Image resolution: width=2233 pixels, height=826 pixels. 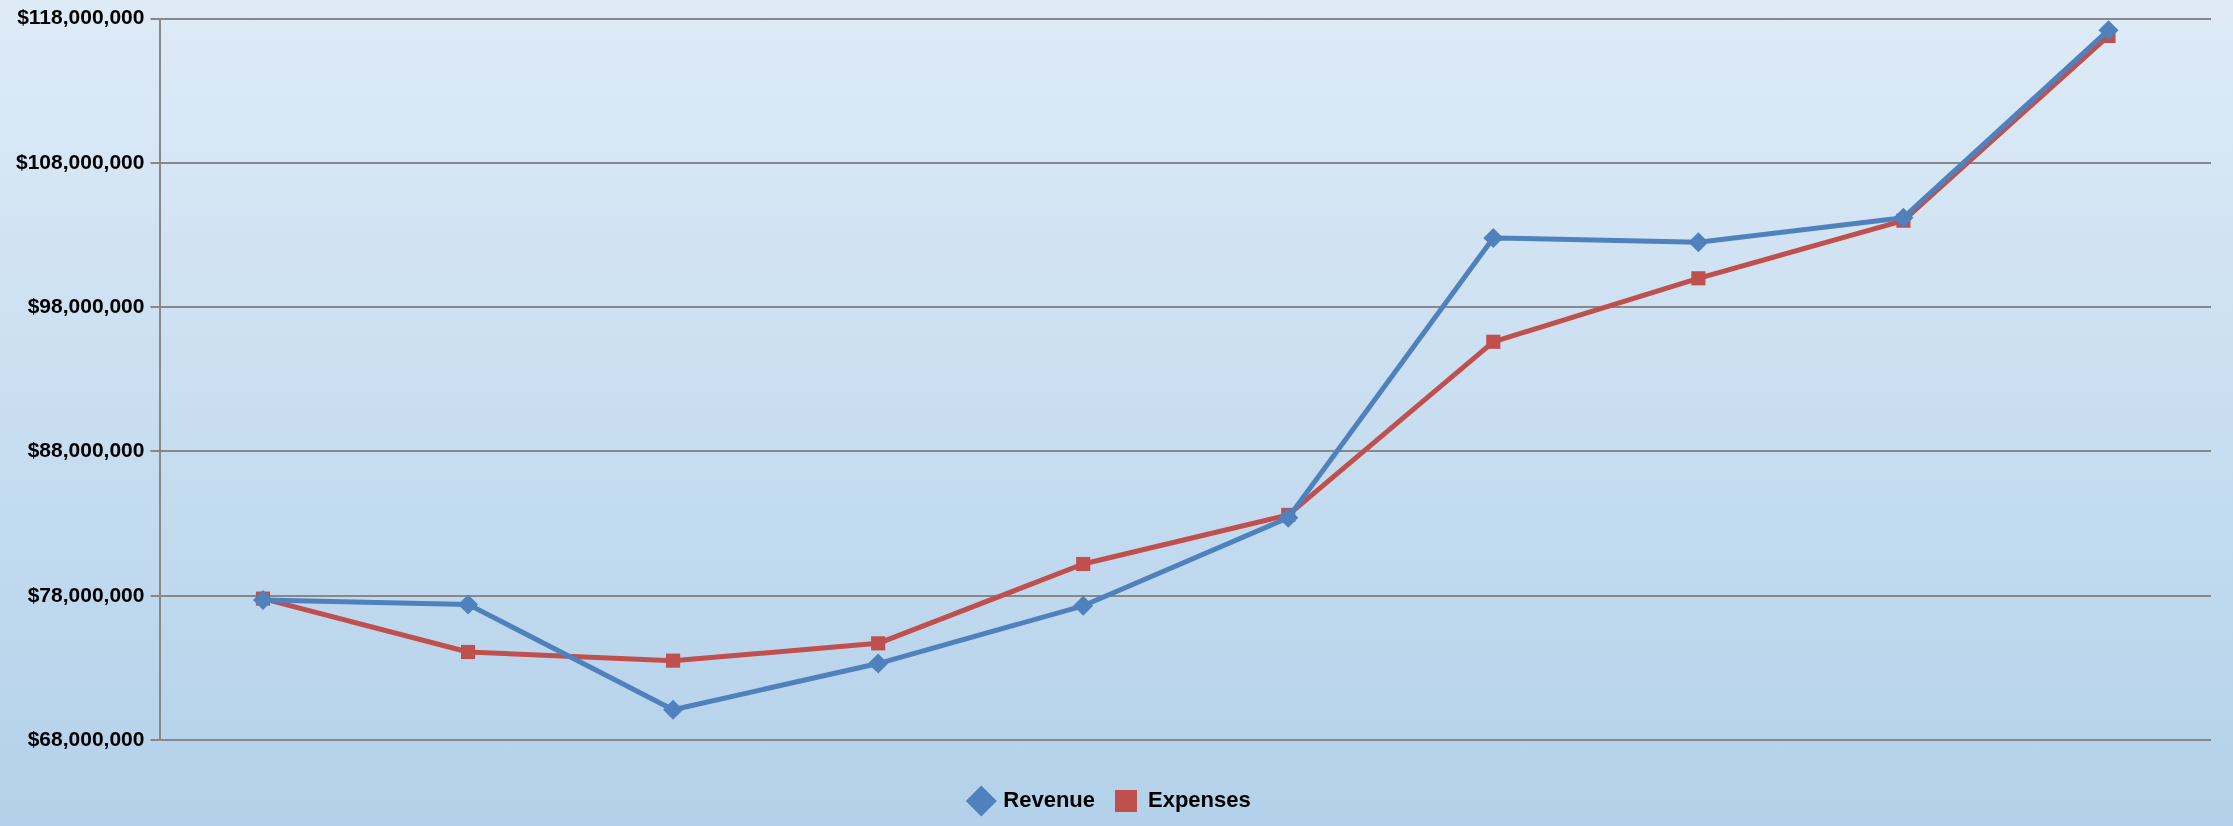 I want to click on legend-label: Expenses, so click(x=1199, y=800).